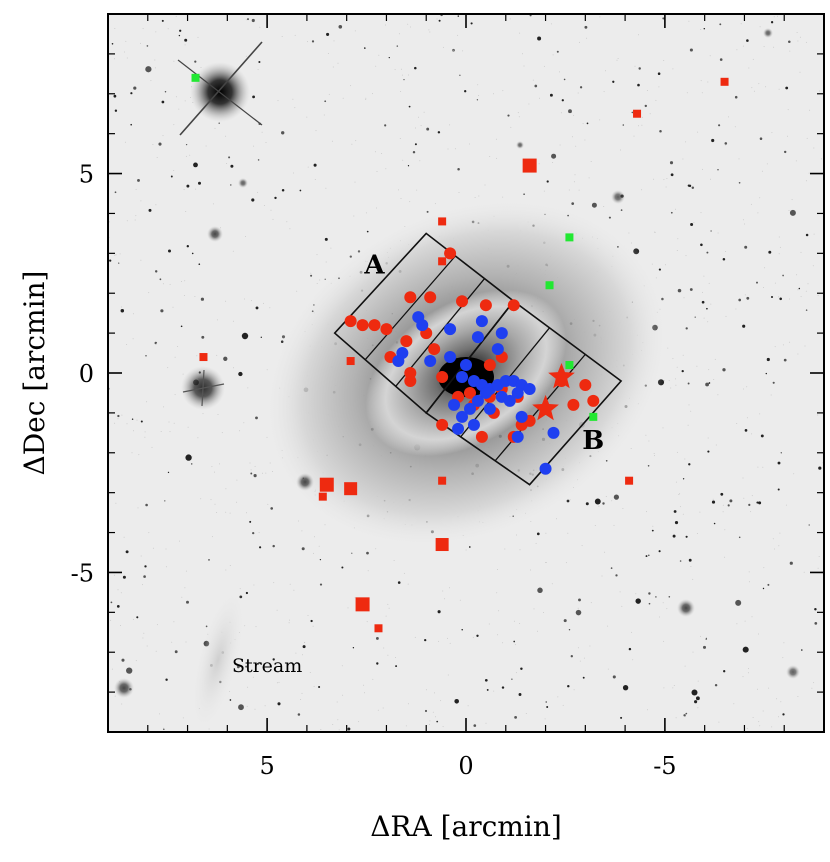 Image resolution: width=830 pixels, height=862 pixels. I want to click on x-tick-label: 5, so click(266, 766).